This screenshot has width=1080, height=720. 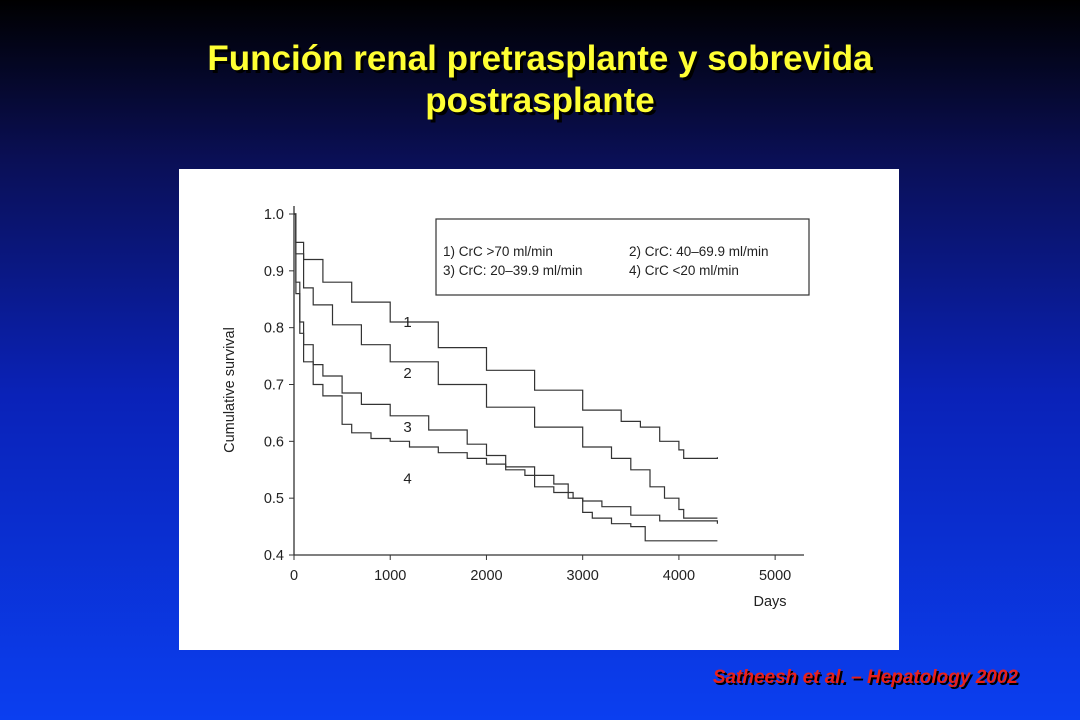 I want to click on x-tick-label: 2000, so click(x=486, y=576).